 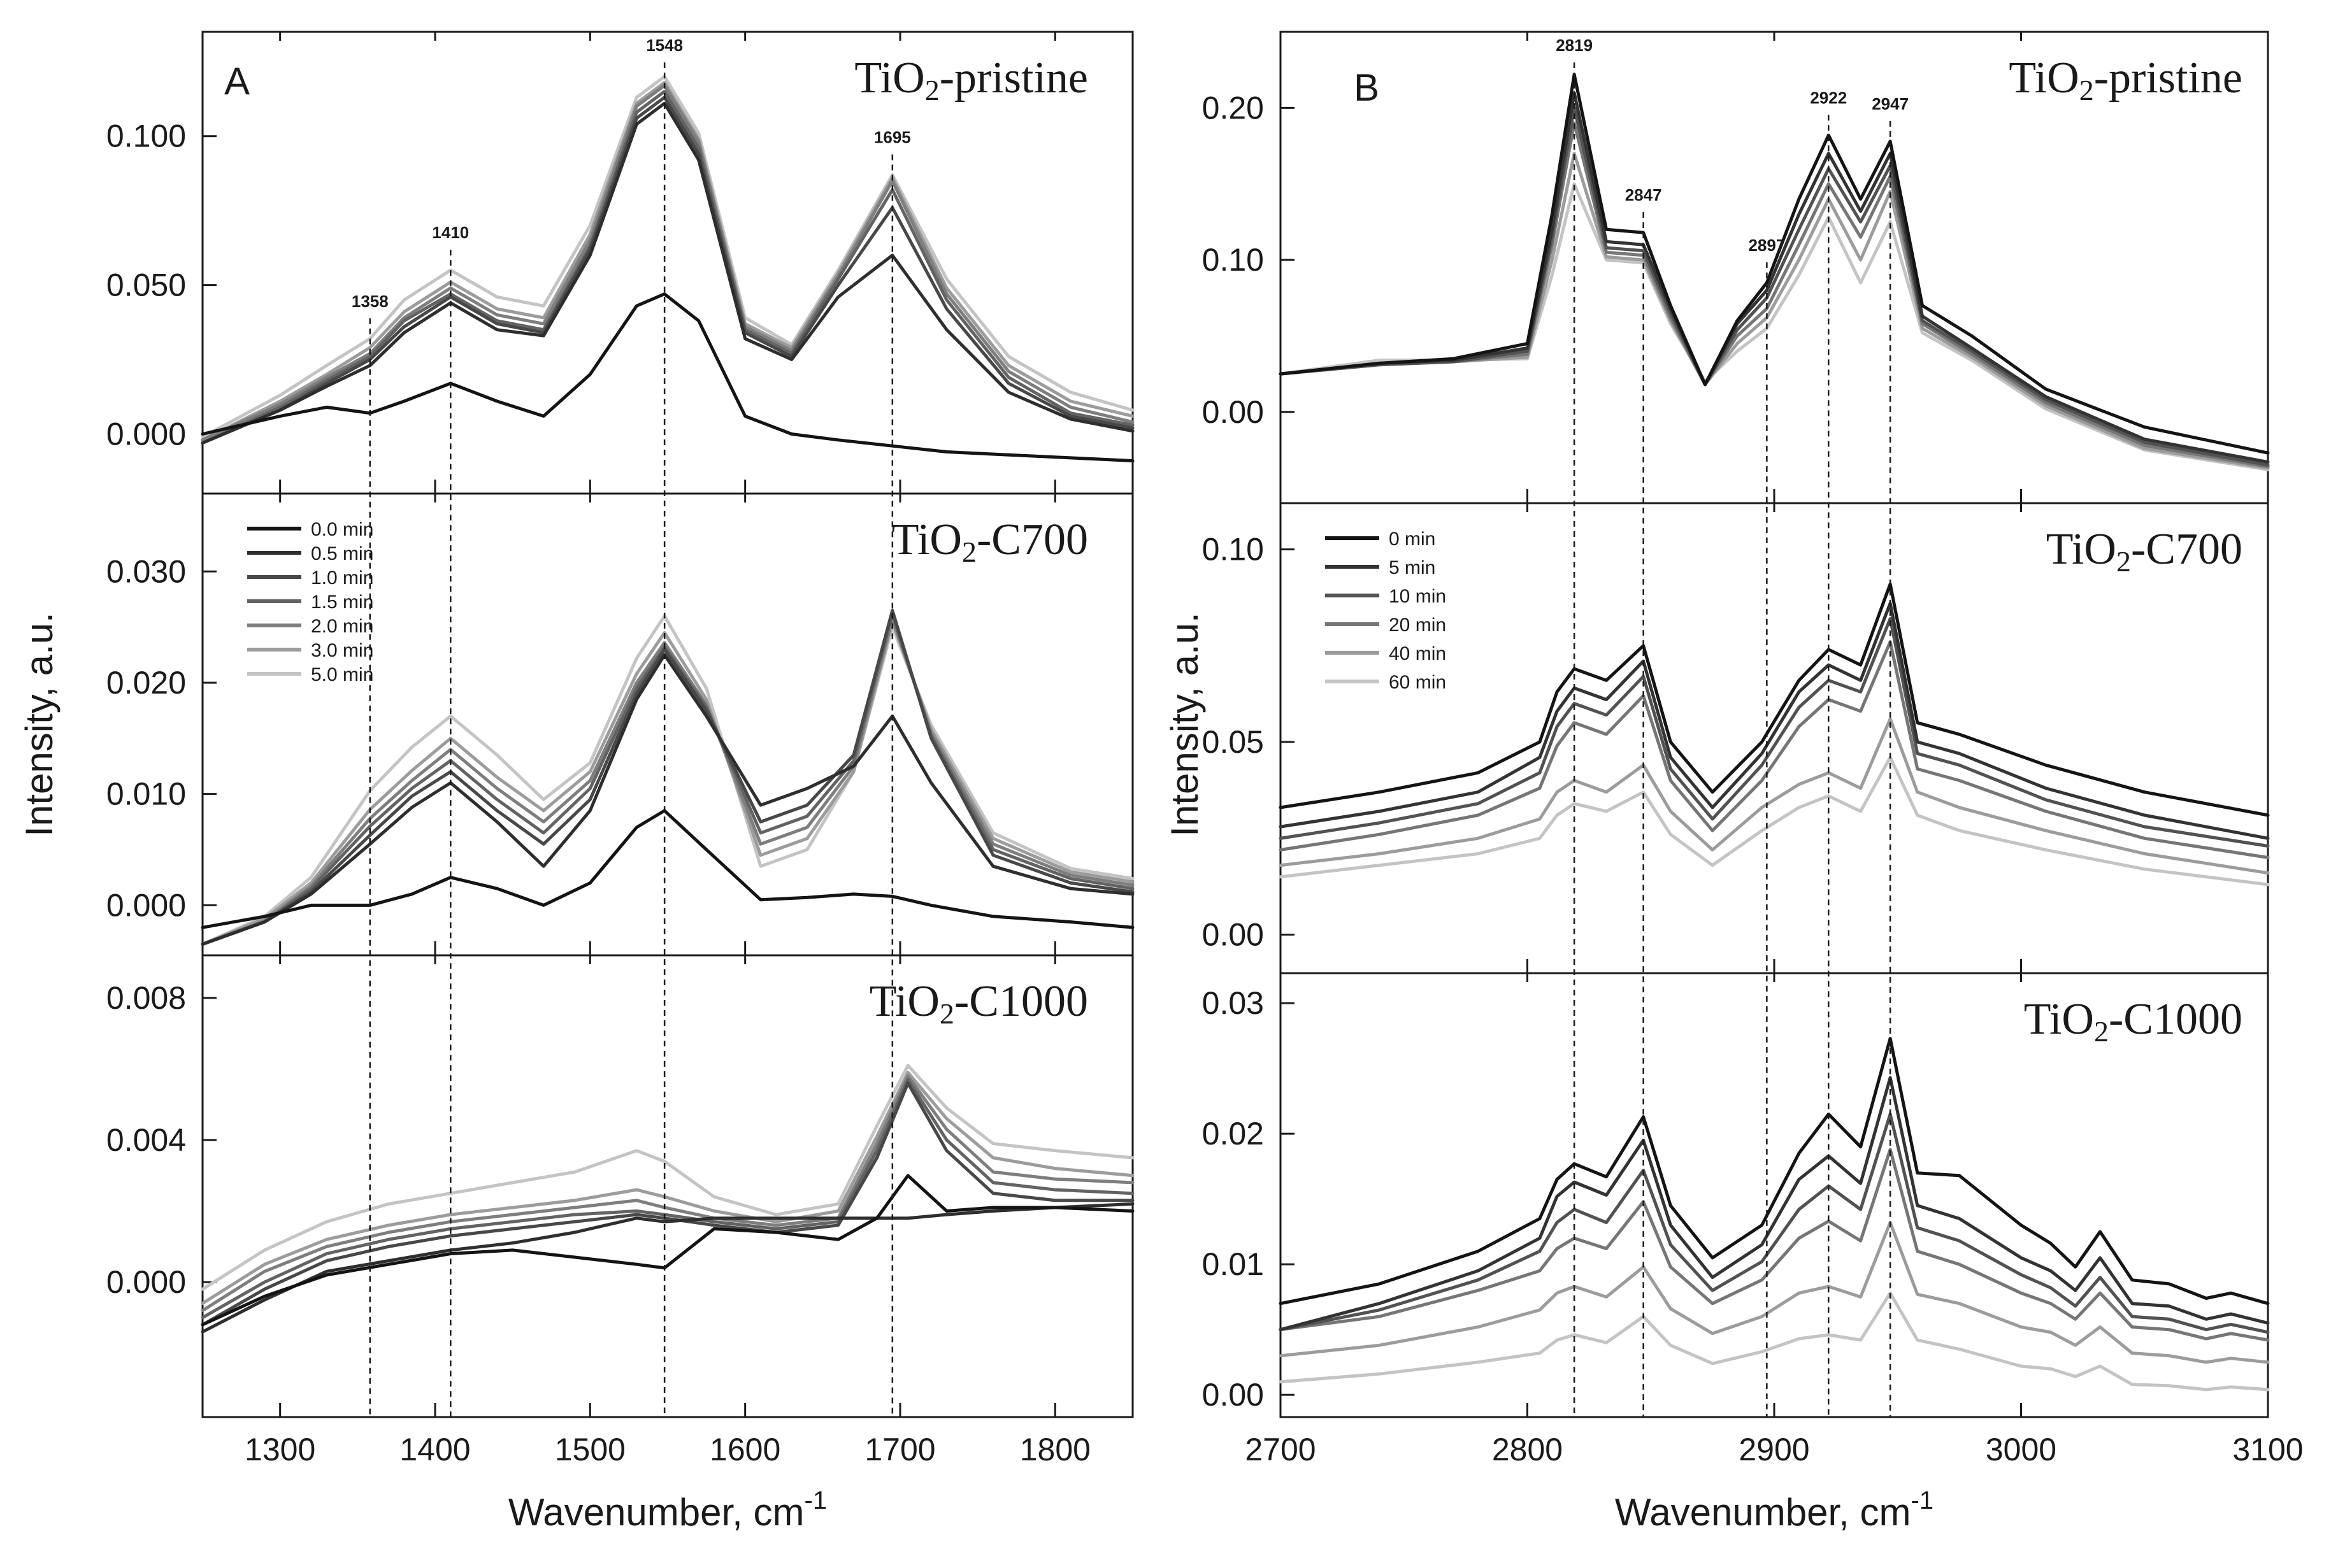 What do you see at coordinates (1891, 103) in the screenshot?
I see `peak-label: 2947` at bounding box center [1891, 103].